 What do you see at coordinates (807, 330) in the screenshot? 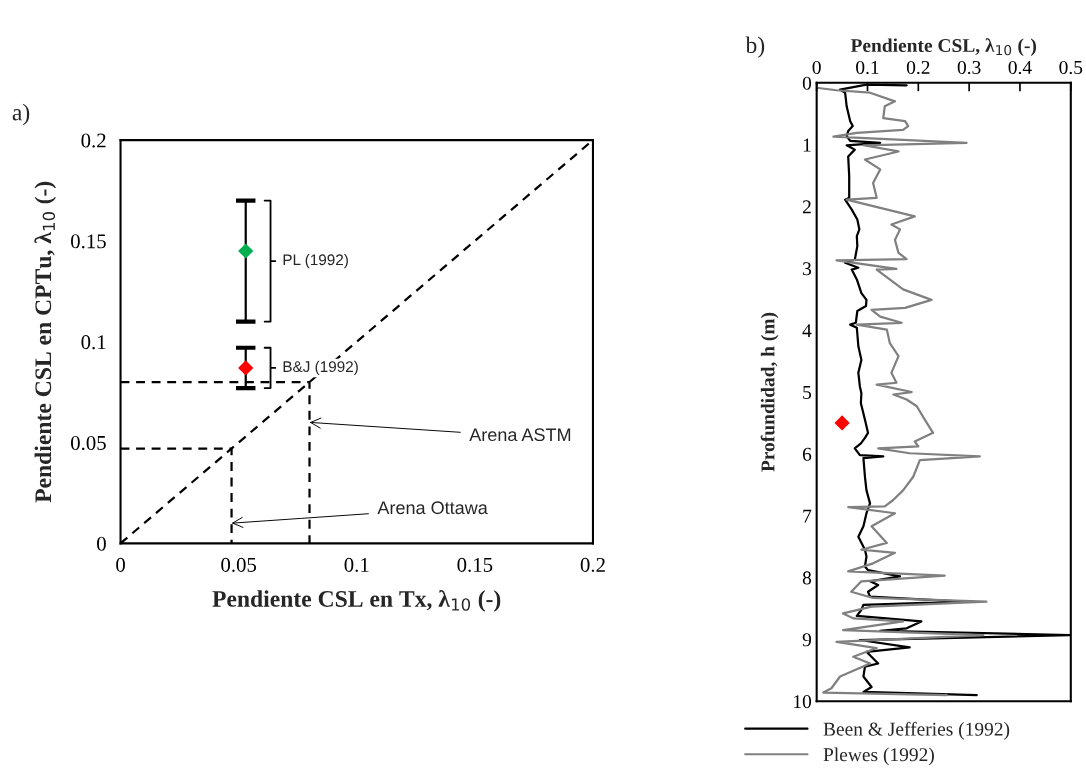
I see `y-tick-label: 4` at bounding box center [807, 330].